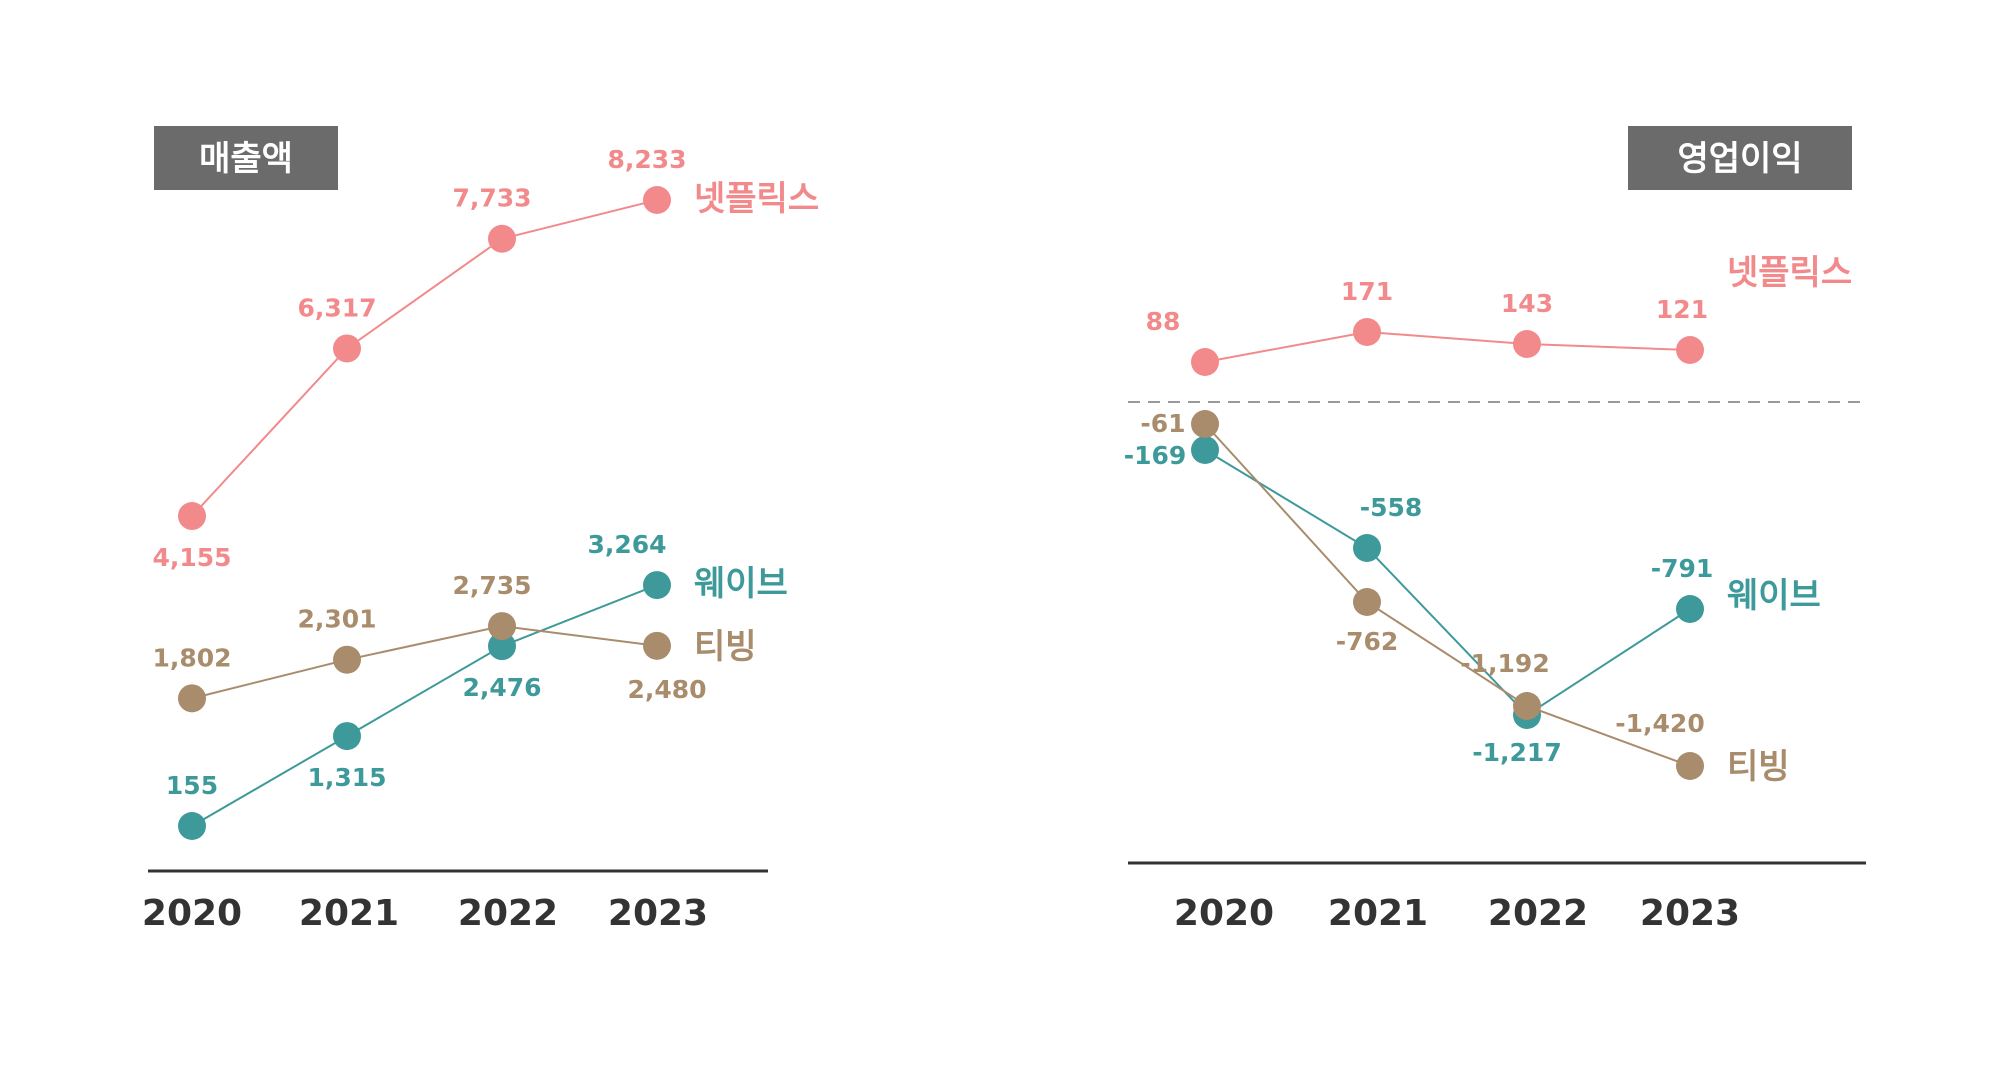 Image resolution: width=2000 pixels, height=1068 pixels. What do you see at coordinates (346, 777) in the screenshot?
I see `wavve-value-label-2021: 1,315` at bounding box center [346, 777].